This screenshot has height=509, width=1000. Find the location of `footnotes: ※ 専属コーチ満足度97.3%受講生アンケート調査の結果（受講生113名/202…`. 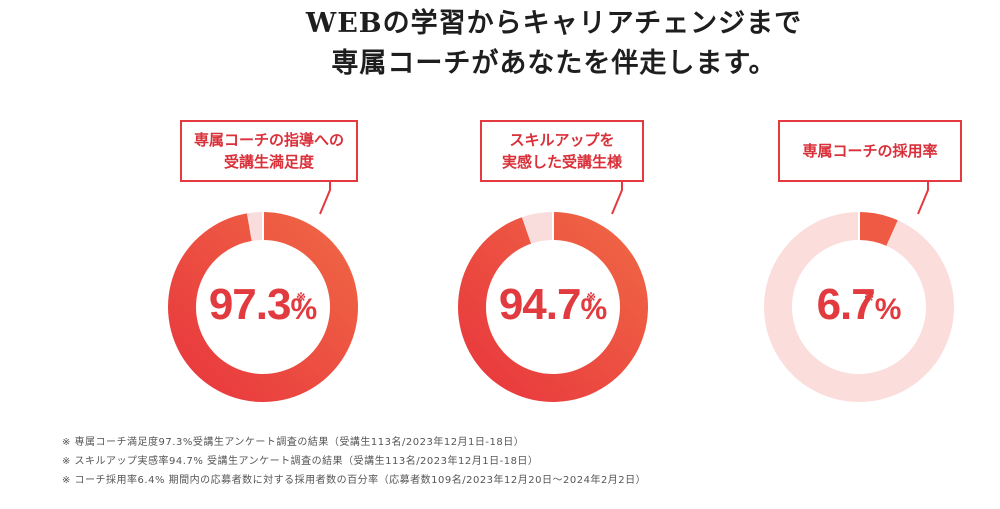

footnotes: ※ 専属コーチ満足度97.3%受講生アンケート調査の結果（受講生113名/202… is located at coordinates (354, 461).